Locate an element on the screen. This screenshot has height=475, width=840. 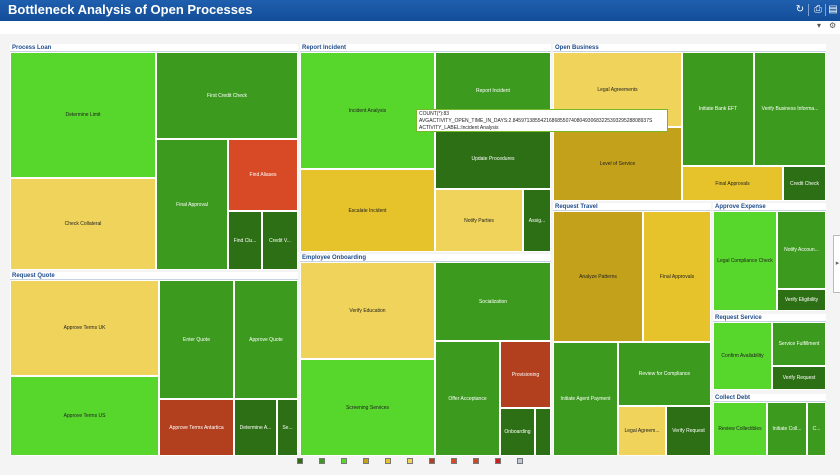
treemap-cell-label: Screening Services is located at coordinates (367, 407).